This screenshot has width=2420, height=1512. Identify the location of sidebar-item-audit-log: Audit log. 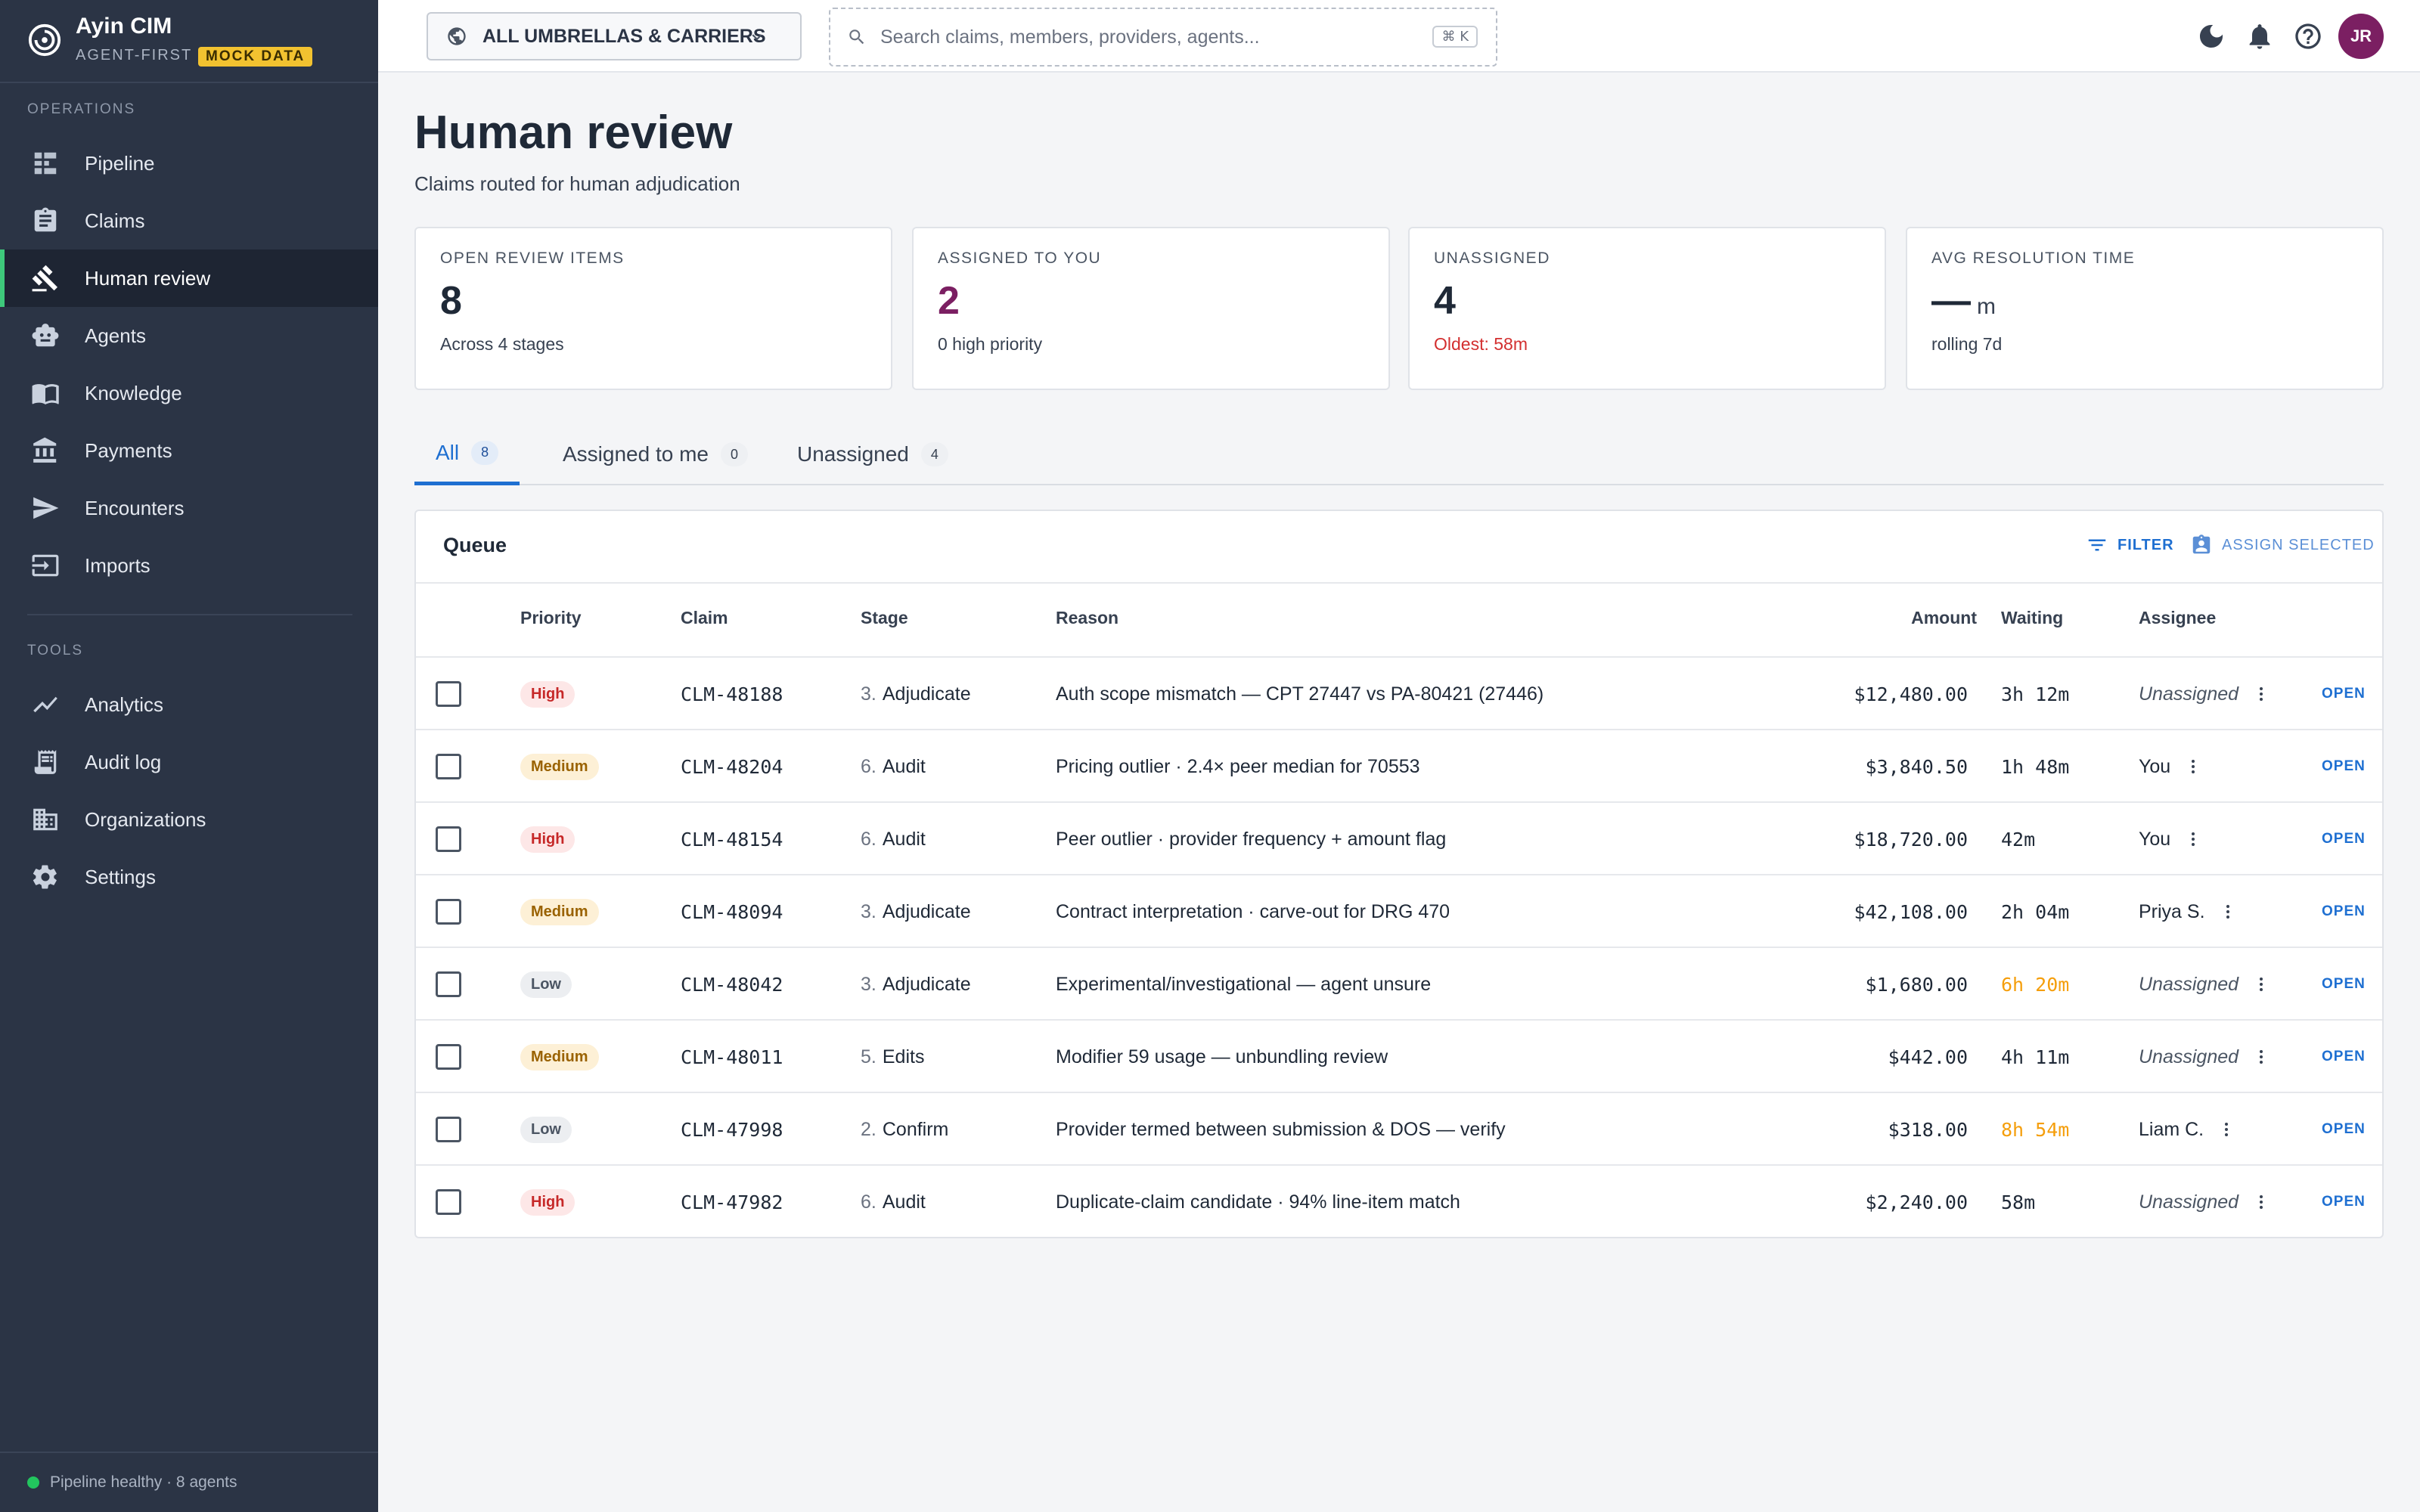
(189, 762).